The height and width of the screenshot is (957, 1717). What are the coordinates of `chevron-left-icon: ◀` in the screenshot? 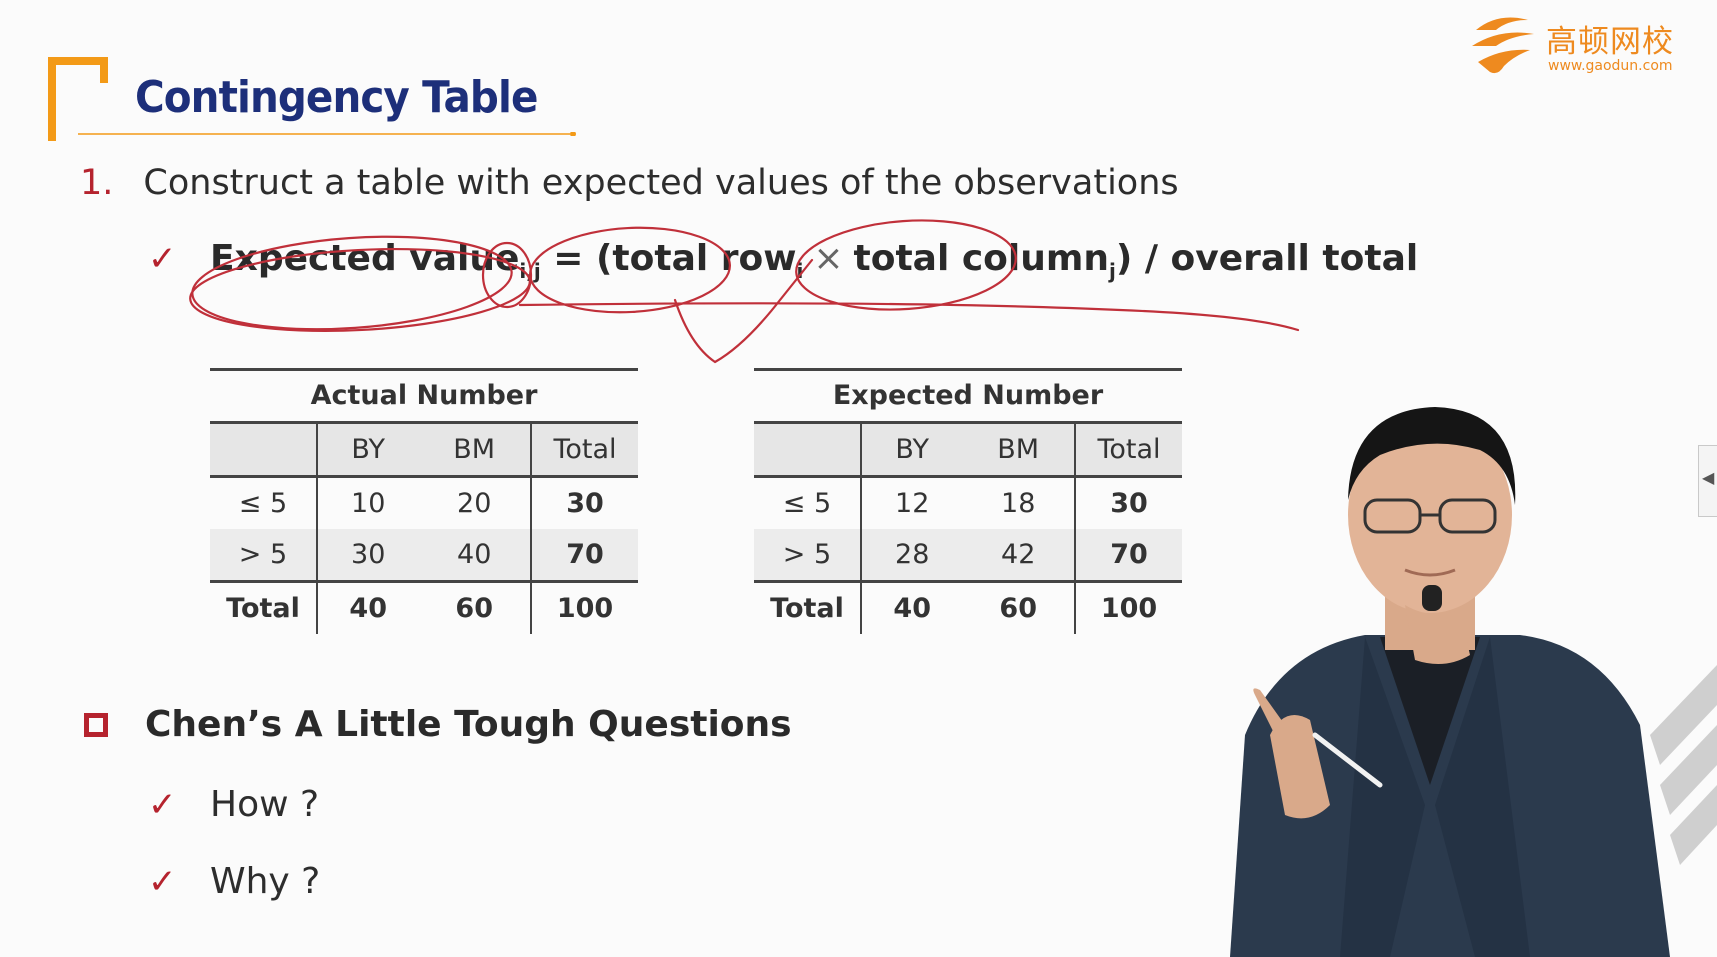 It's located at (1708, 477).